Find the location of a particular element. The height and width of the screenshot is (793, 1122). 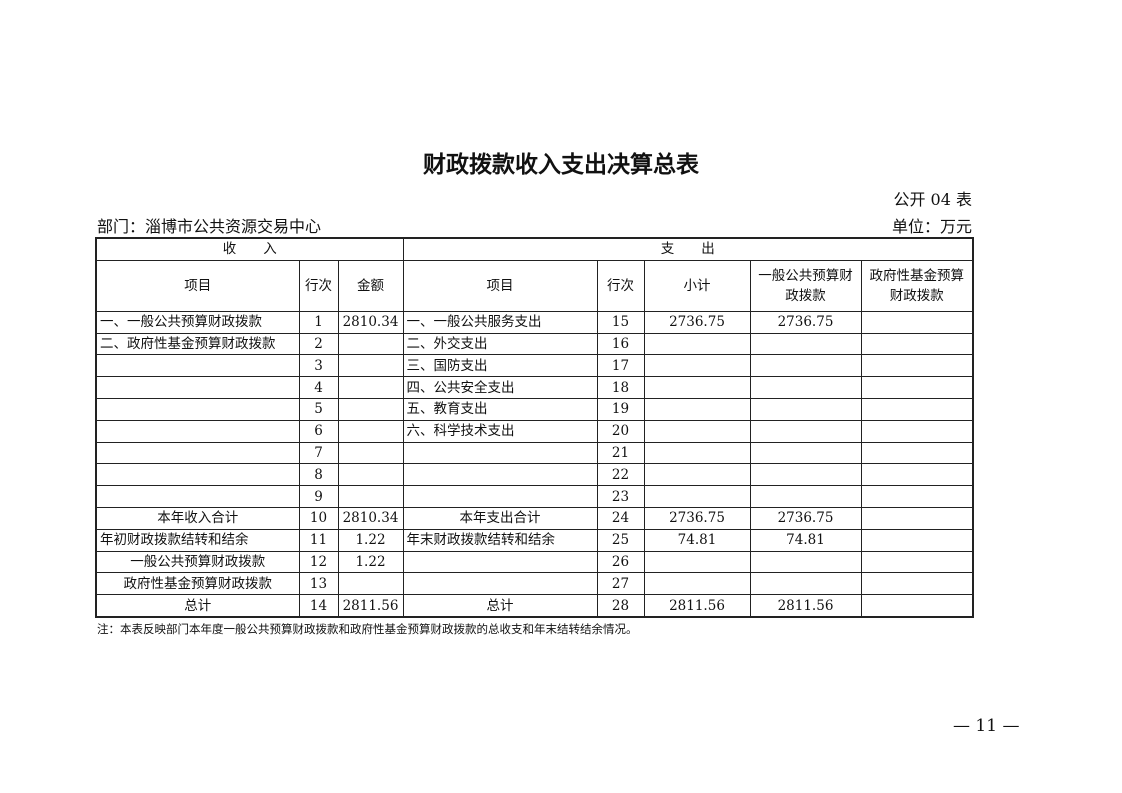

table-row: 7 21 is located at coordinates (534, 453).